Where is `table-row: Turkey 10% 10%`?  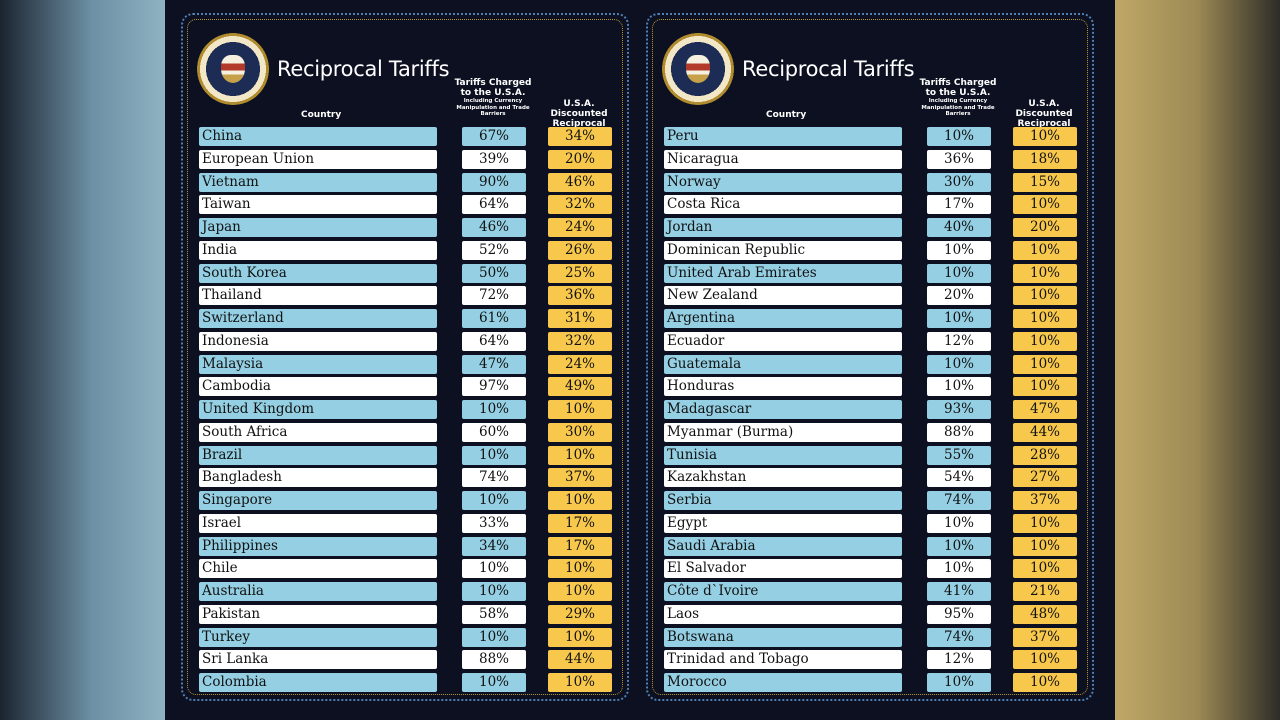
table-row: Turkey 10% 10% is located at coordinates (407, 637).